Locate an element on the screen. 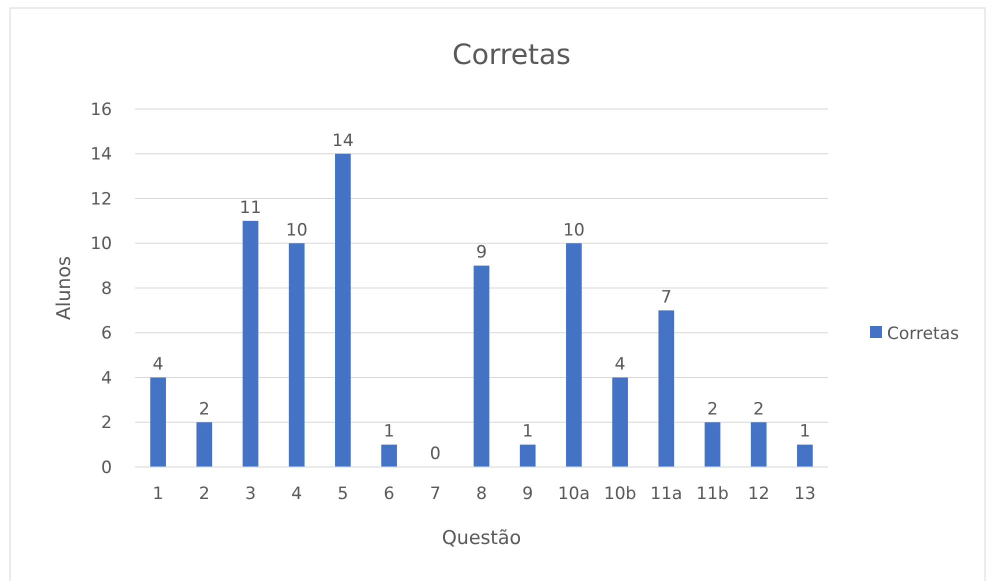 This screenshot has height=581, width=995. x-tick-label: 3 is located at coordinates (250, 494).